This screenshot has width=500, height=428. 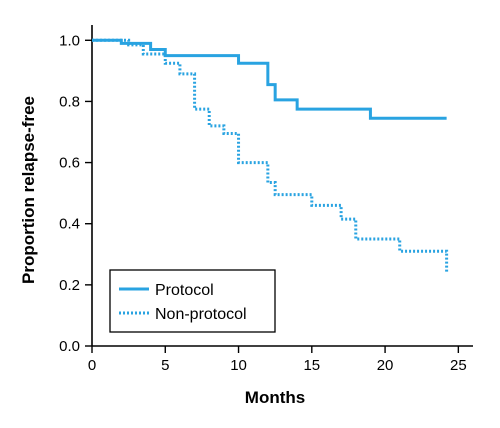 What do you see at coordinates (69, 346) in the screenshot?
I see `y-tick-label: 0.0` at bounding box center [69, 346].